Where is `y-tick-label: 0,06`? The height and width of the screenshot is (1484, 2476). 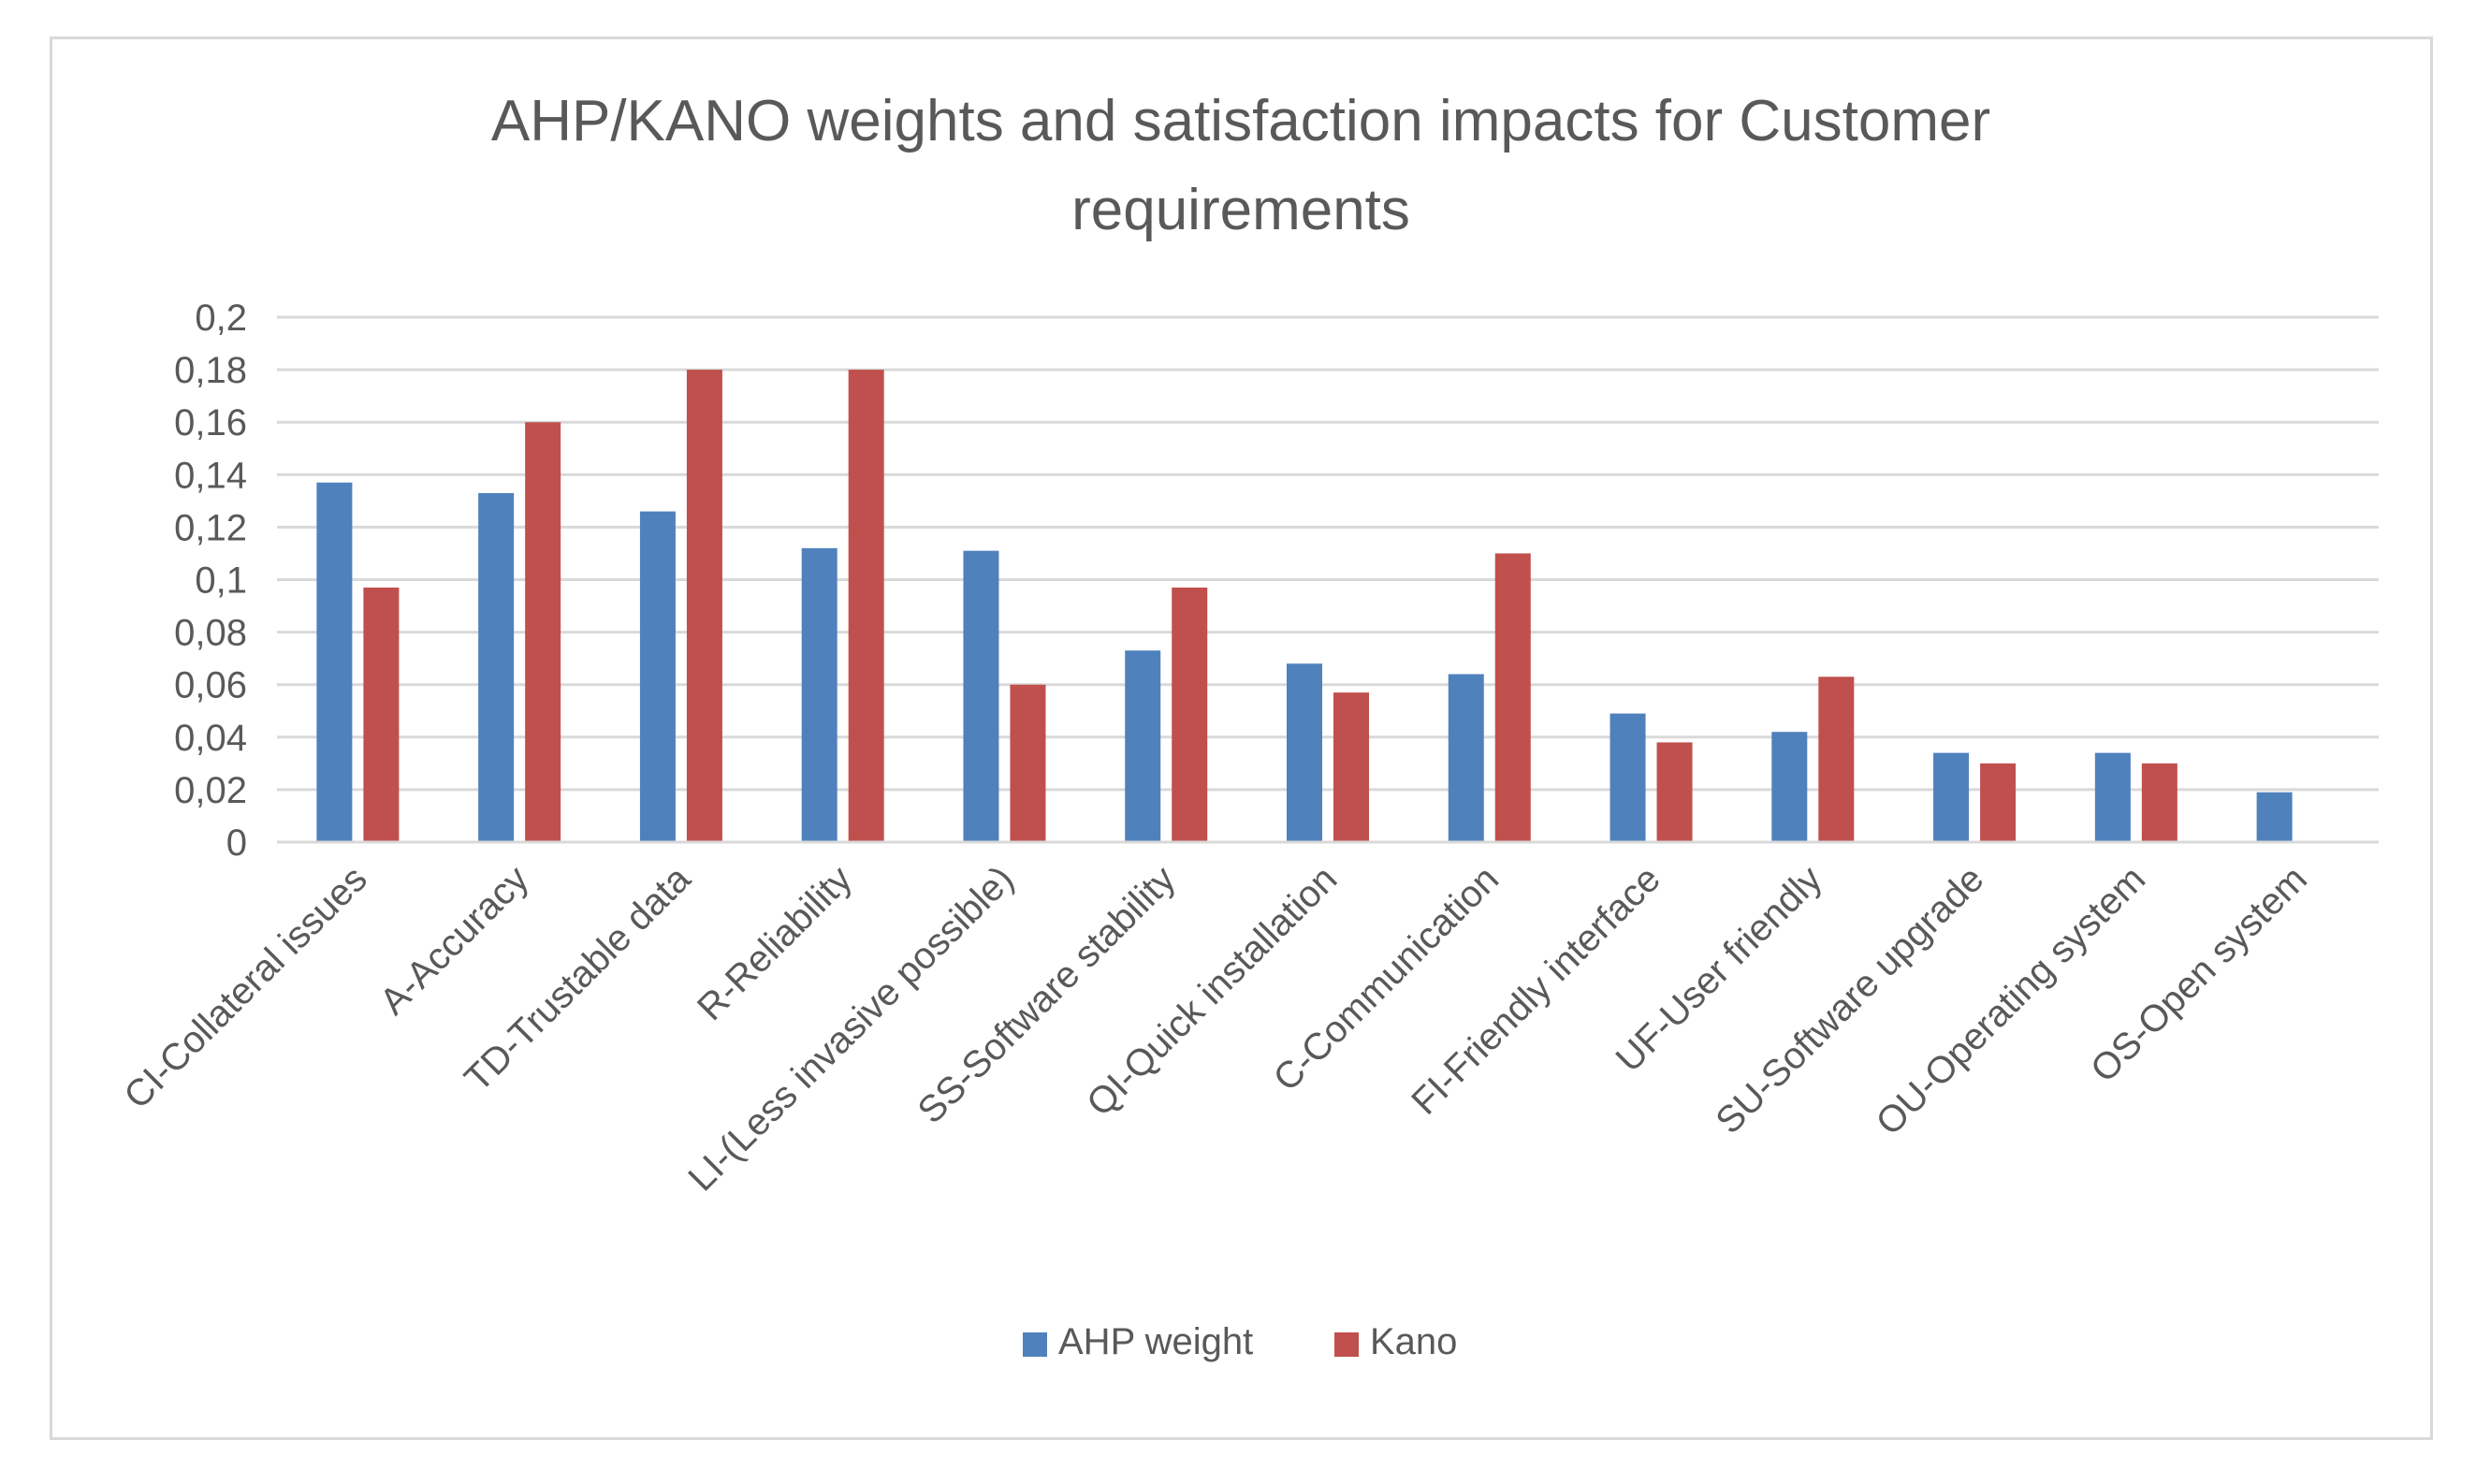 y-tick-label: 0,06 is located at coordinates (210, 685).